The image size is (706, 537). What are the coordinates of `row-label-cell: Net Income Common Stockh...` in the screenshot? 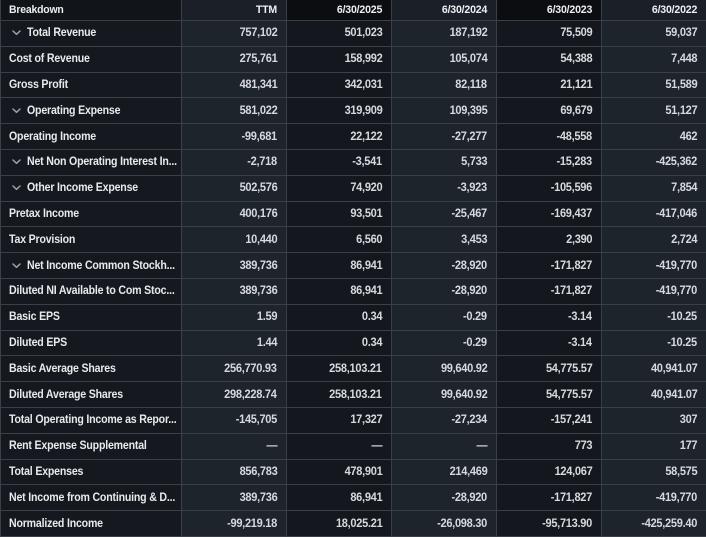 It's located at (91, 266).